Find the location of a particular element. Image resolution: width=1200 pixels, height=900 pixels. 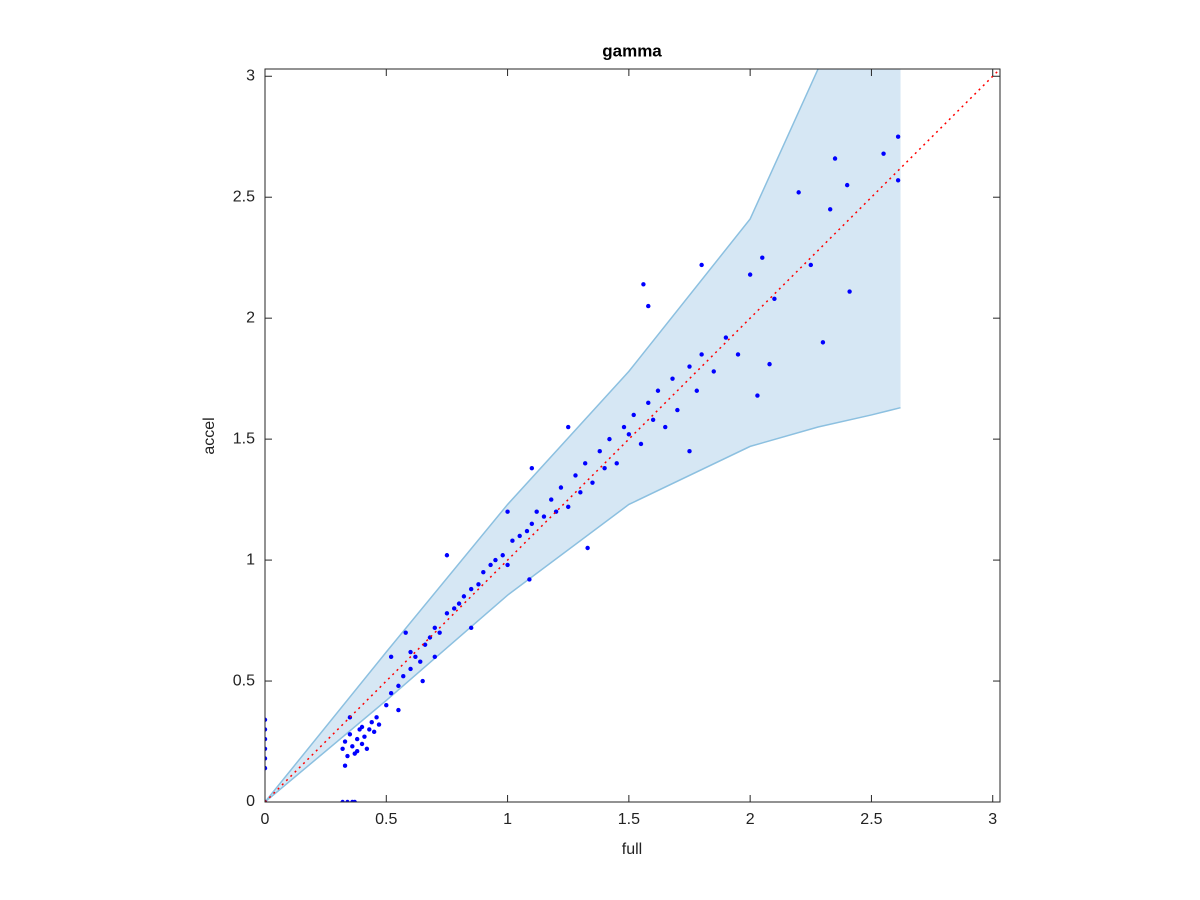

x-tick-label: 1 is located at coordinates (507, 819).